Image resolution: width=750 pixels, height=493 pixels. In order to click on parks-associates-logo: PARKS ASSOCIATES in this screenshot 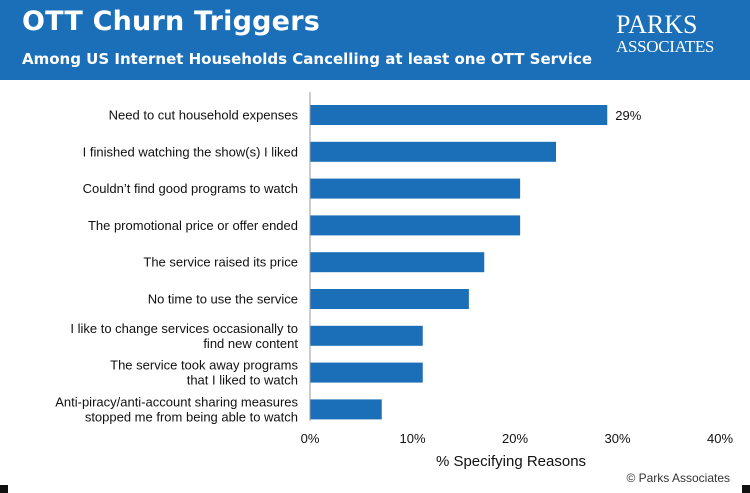, I will do `click(672, 33)`.